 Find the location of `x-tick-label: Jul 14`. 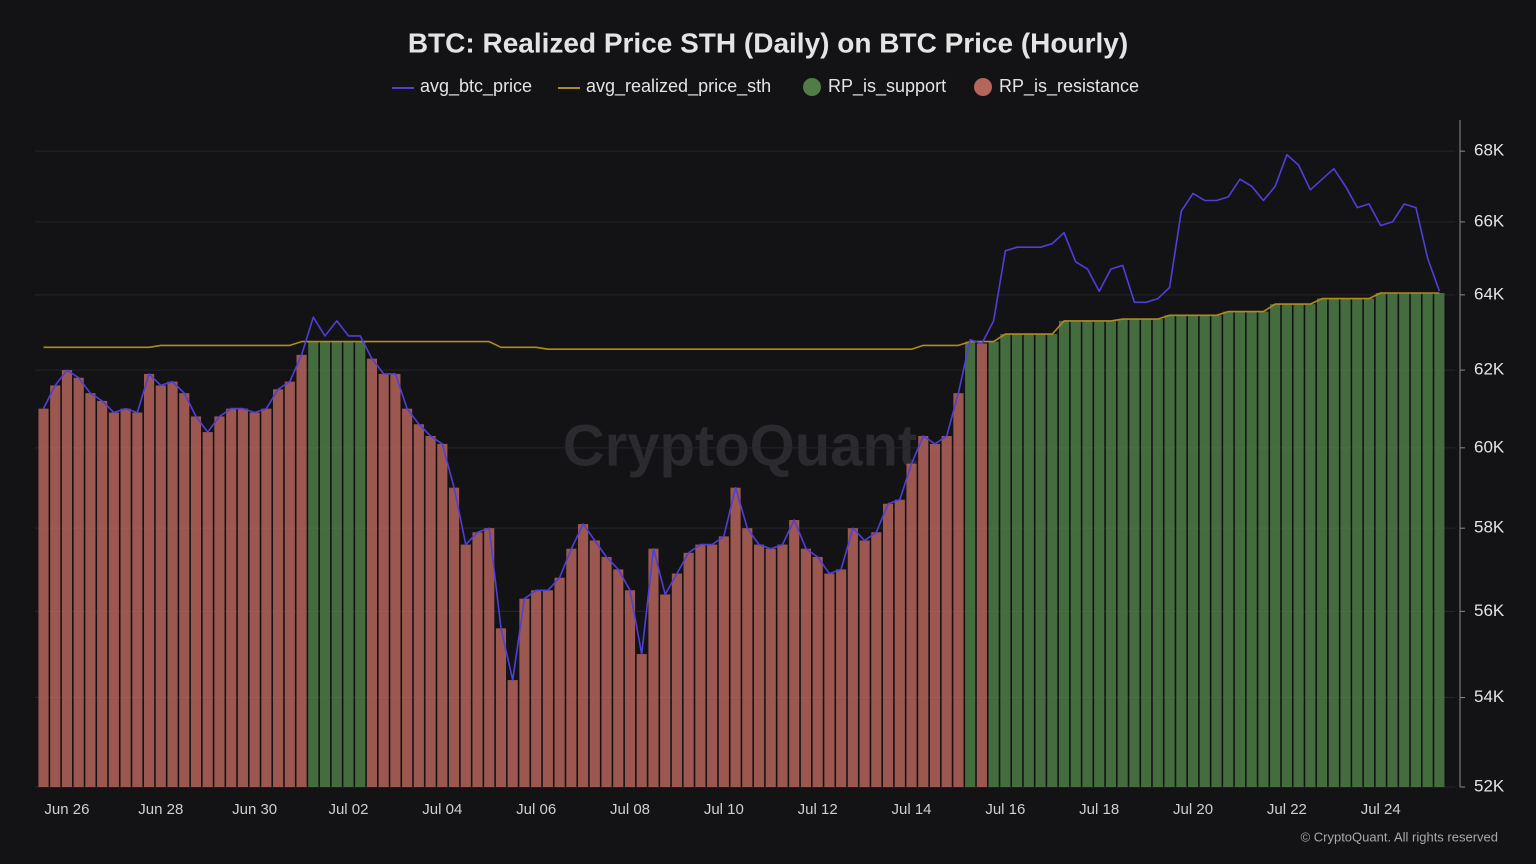

x-tick-label: Jul 14 is located at coordinates (912, 809).